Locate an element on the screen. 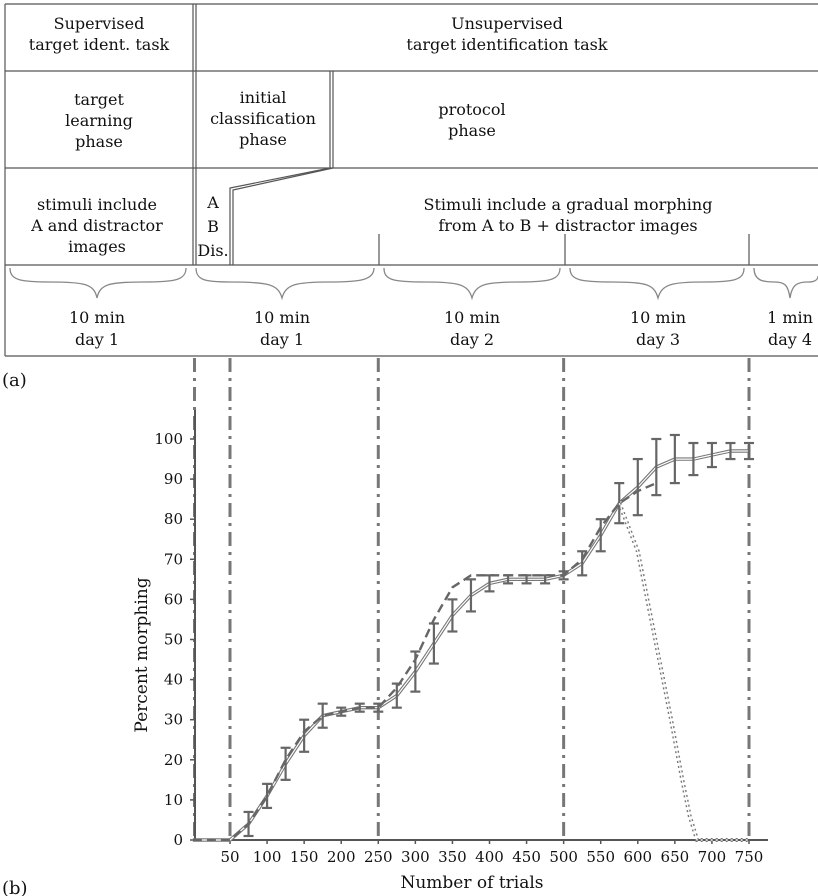  stimulus-a-label: A is located at coordinates (212, 202).